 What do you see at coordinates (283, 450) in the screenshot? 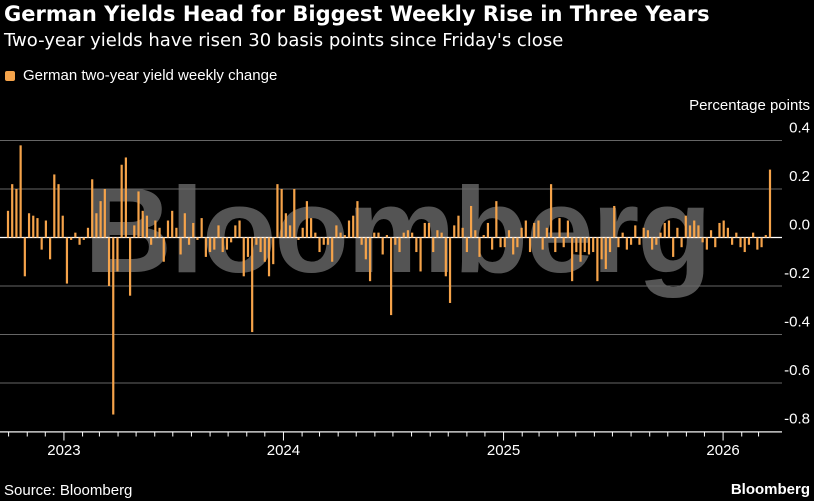
I see `x-tick-label: 2024` at bounding box center [283, 450].